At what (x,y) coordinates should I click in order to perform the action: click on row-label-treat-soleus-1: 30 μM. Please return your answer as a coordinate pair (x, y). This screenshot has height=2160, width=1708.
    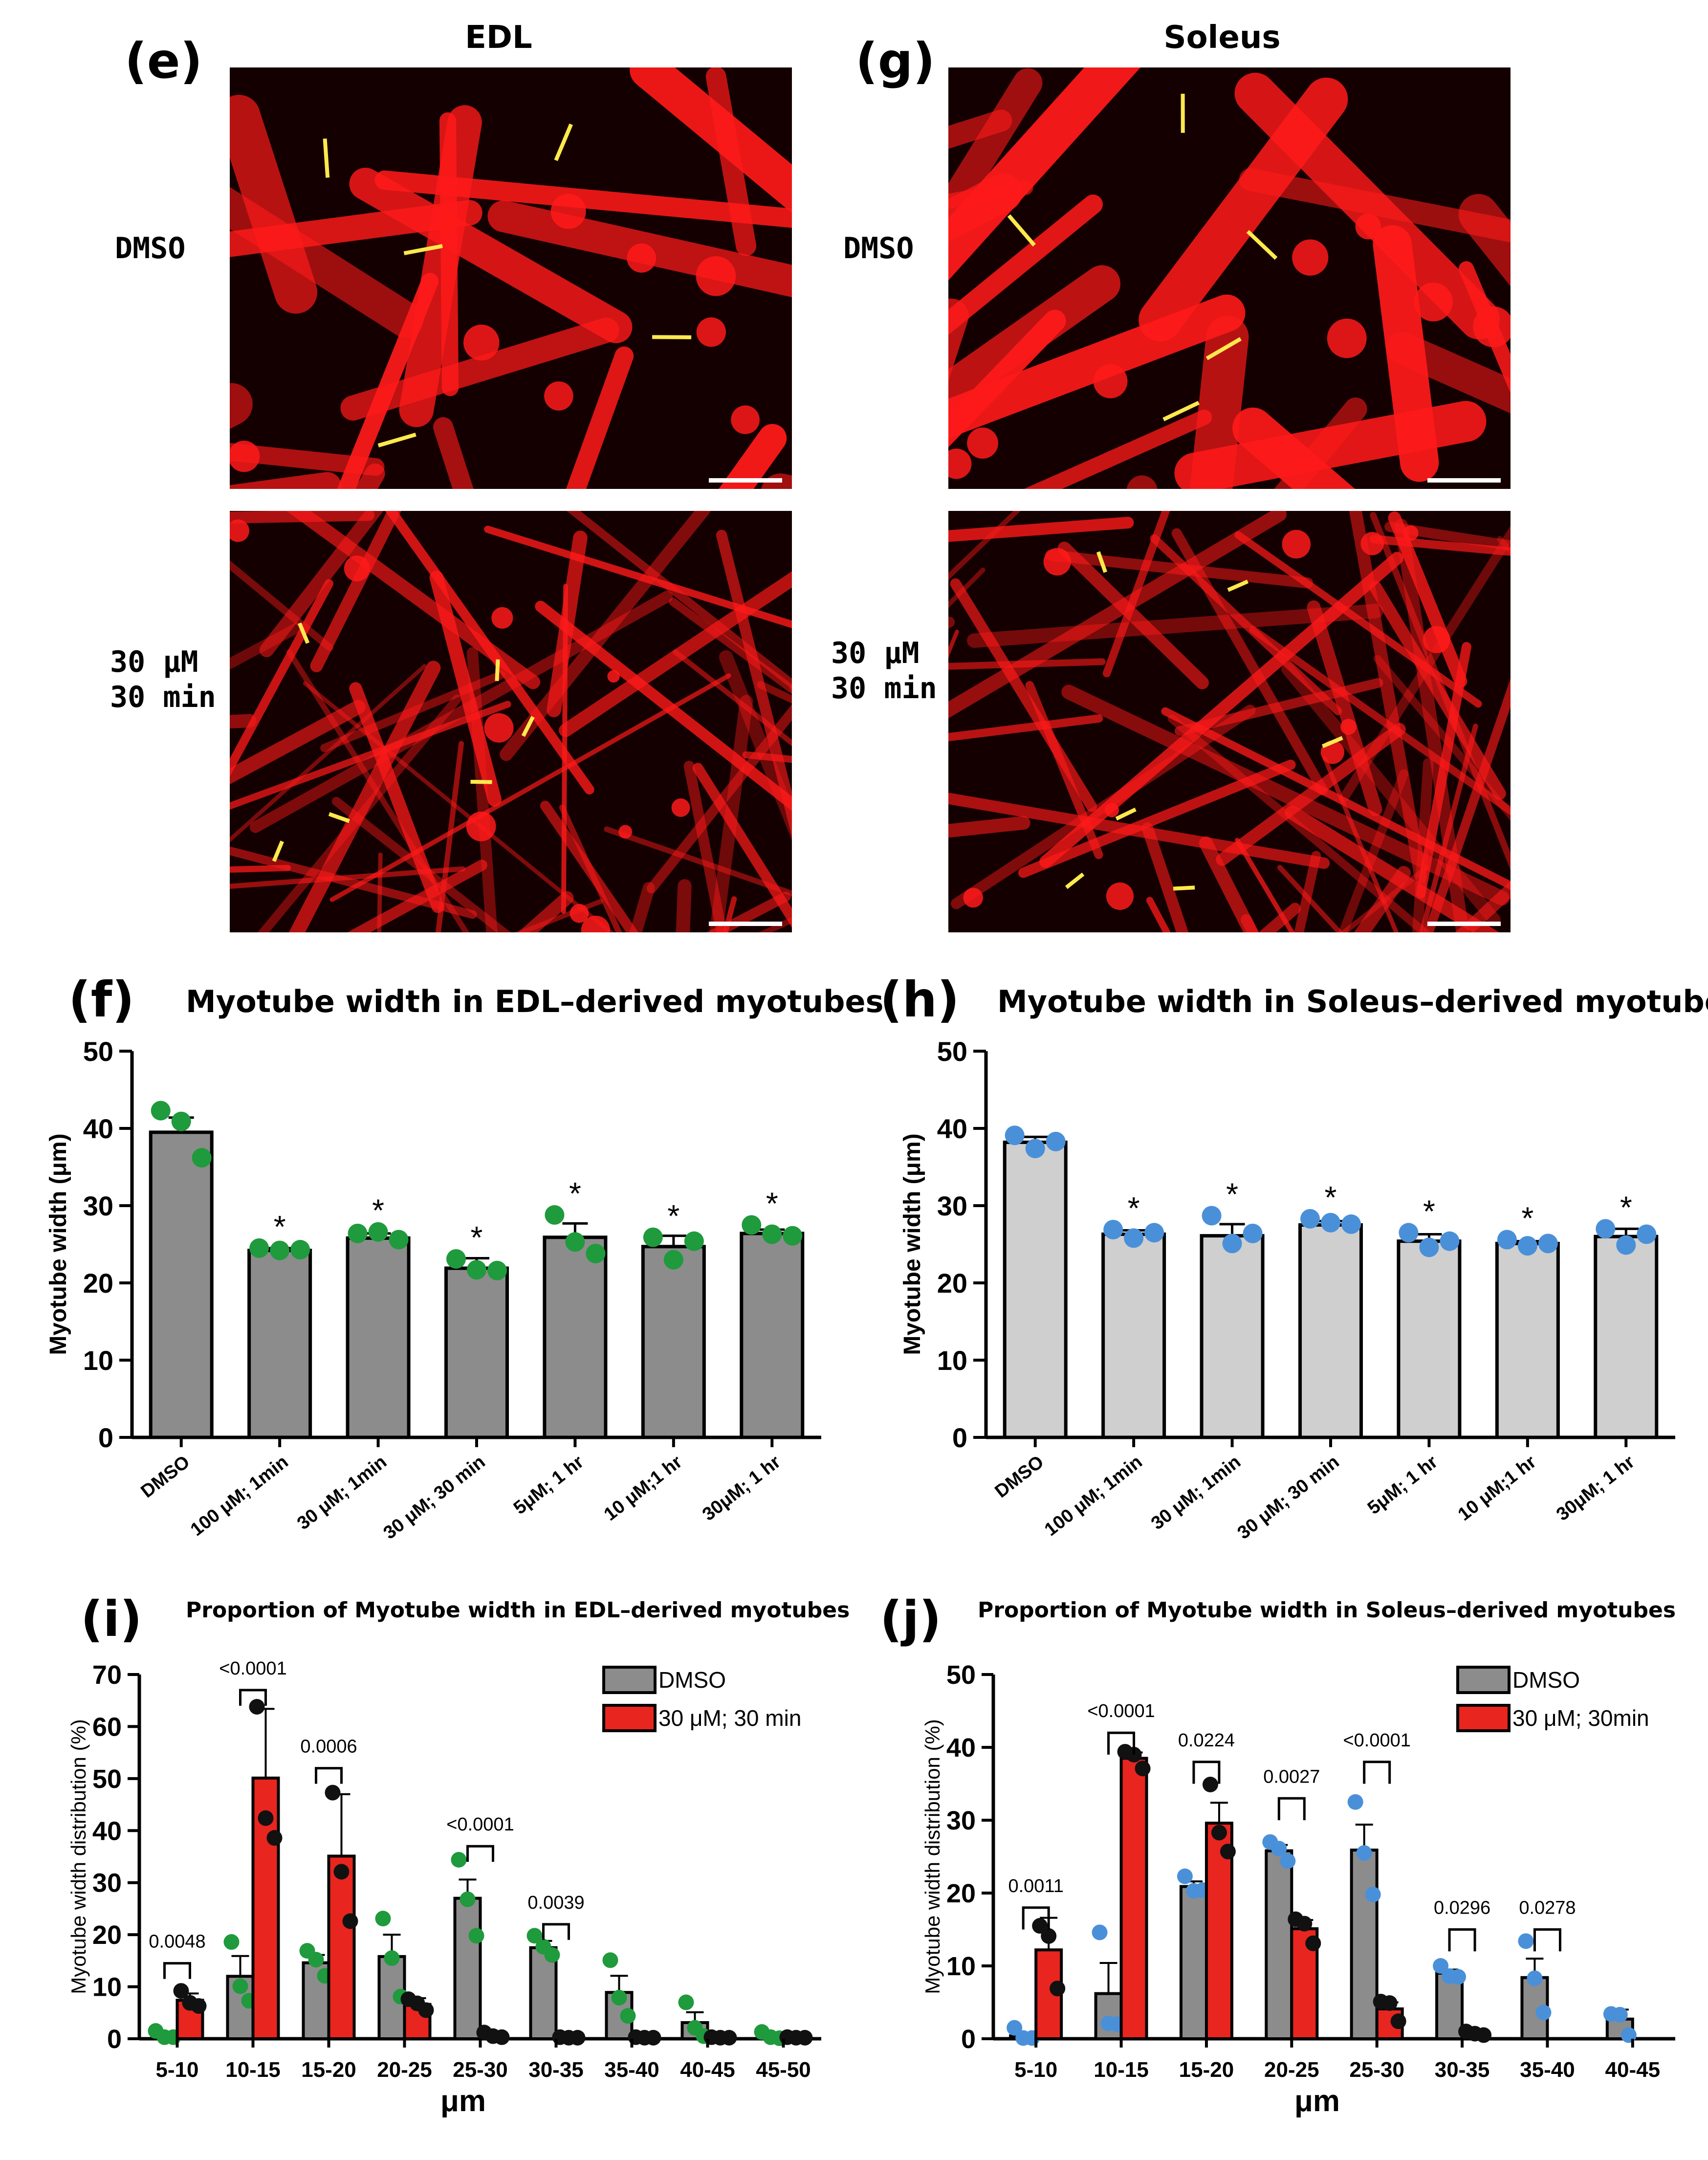
    Looking at the image, I should click on (875, 653).